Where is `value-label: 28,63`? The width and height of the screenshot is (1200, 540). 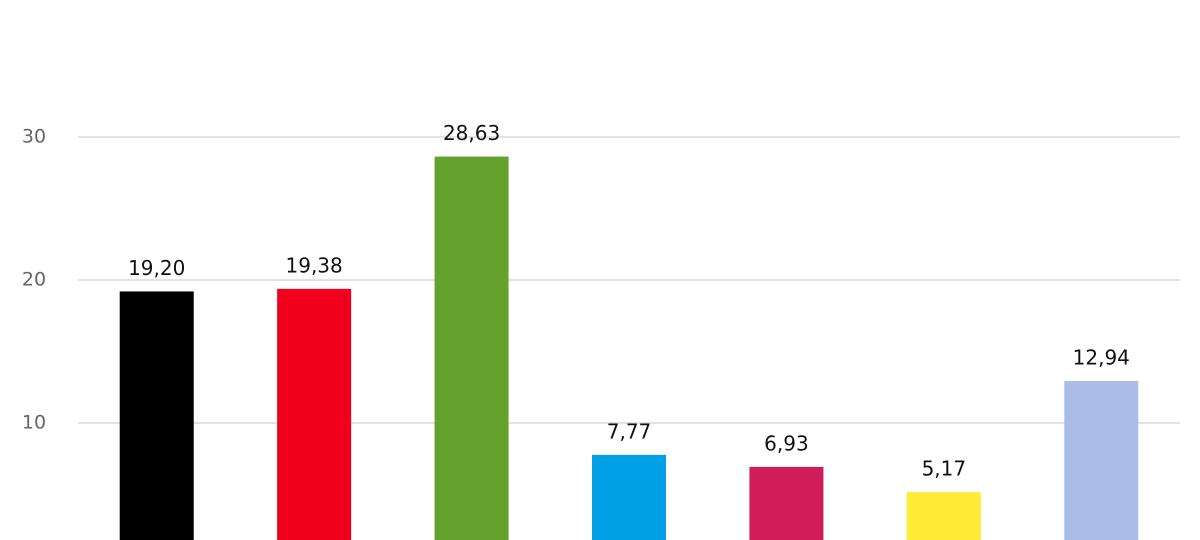 value-label: 28,63 is located at coordinates (471, 133).